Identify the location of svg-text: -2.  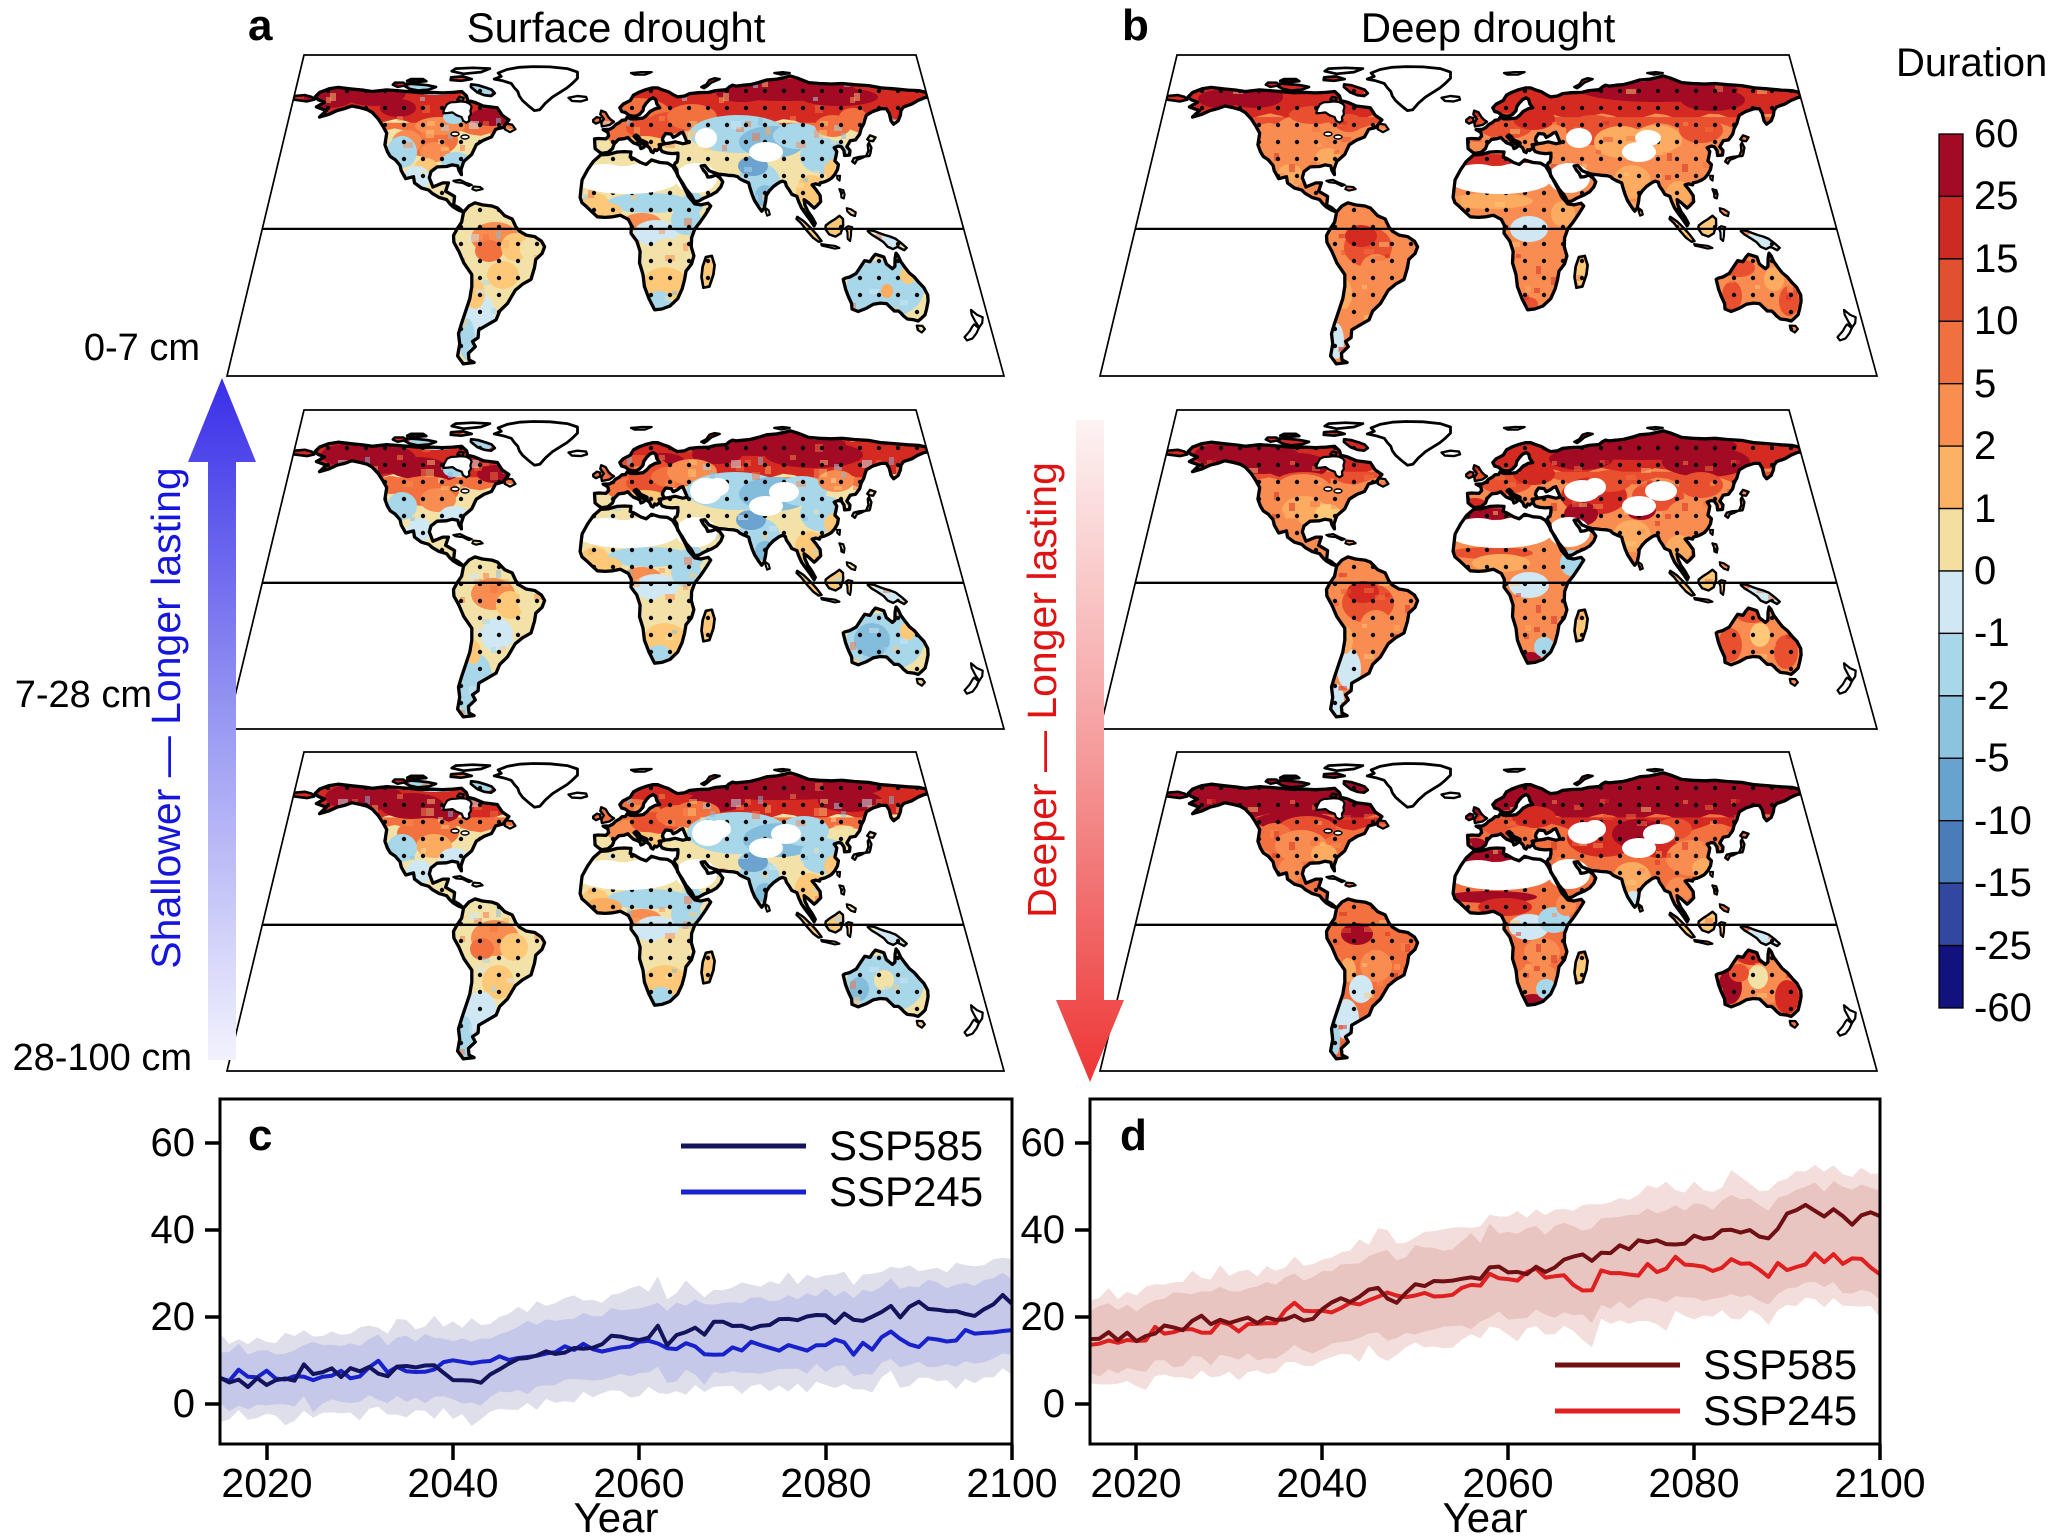
(1992, 696).